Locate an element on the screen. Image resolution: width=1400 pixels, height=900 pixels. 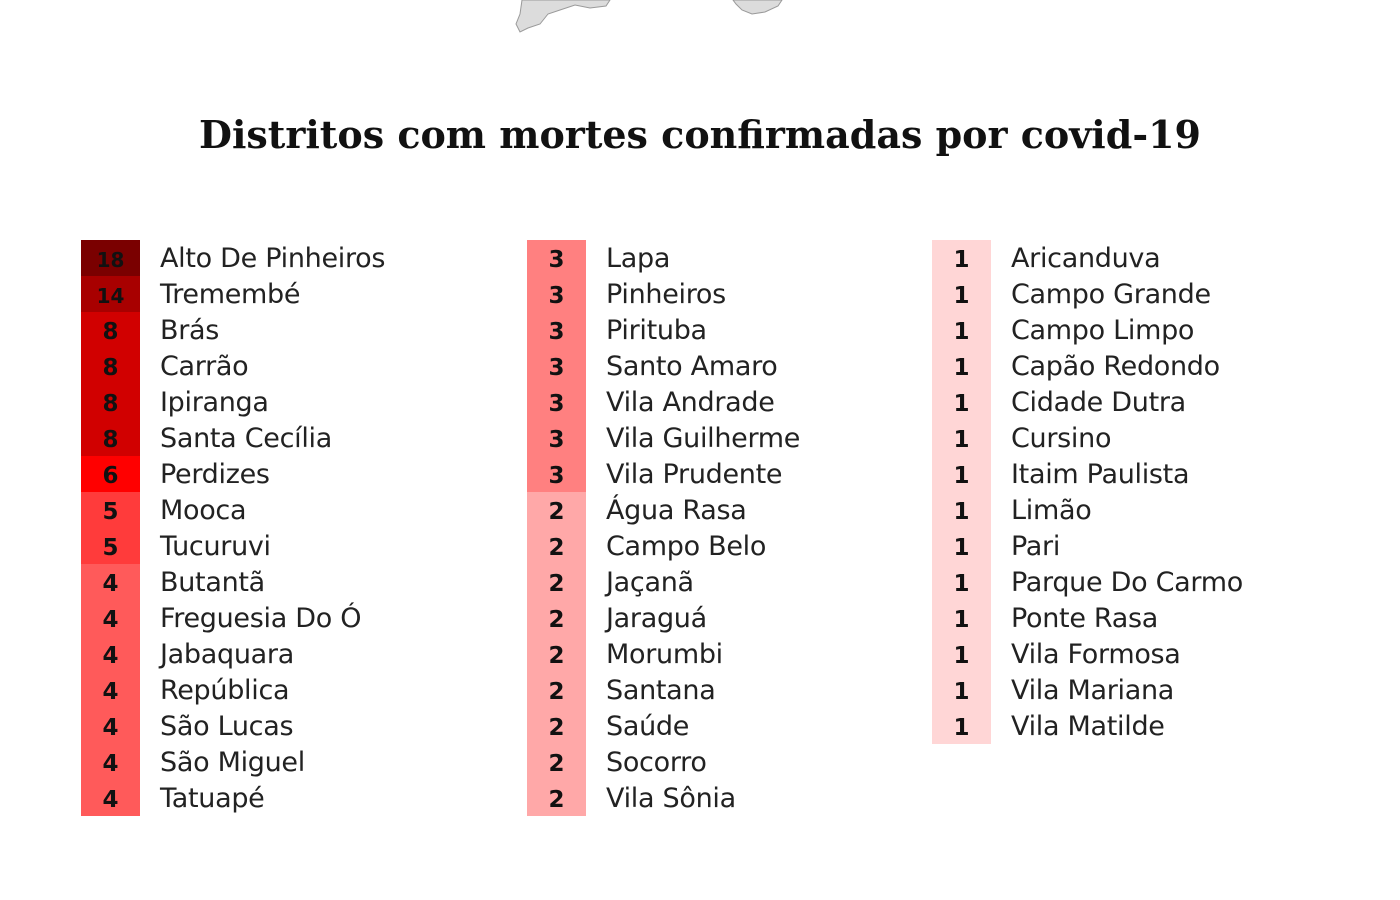
district-row: 2 Socorro is located at coordinates (663, 762).